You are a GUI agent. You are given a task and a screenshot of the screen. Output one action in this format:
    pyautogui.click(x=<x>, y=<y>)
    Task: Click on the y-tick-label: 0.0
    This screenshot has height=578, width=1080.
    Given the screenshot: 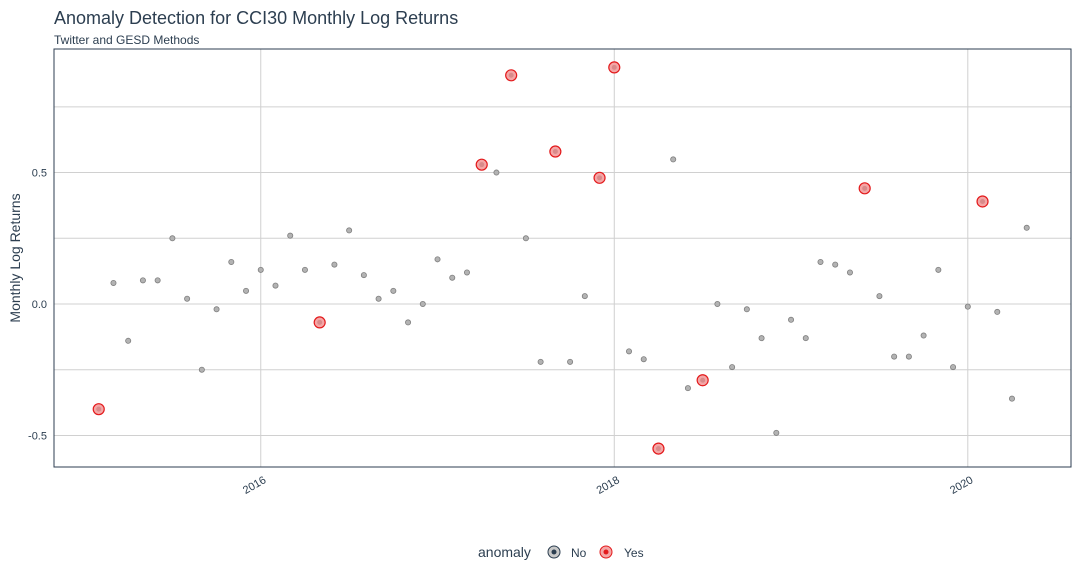 What is the action you would take?
    pyautogui.click(x=39, y=305)
    